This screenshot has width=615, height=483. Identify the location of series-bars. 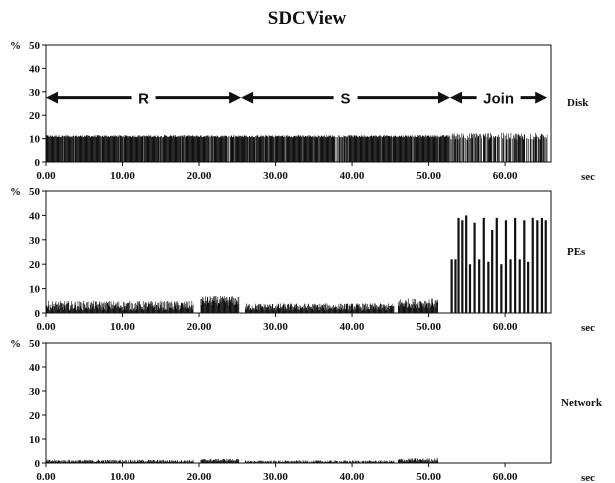
(242, 460).